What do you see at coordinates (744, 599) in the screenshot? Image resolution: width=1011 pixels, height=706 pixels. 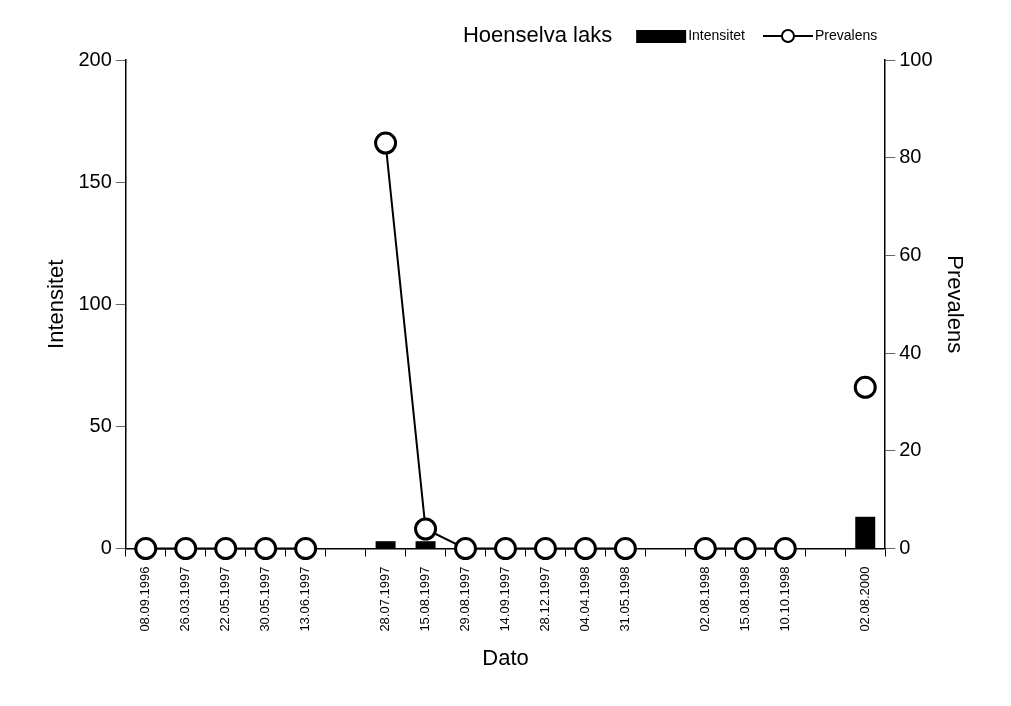 I see `x-tick-label: 15.08.1998` at bounding box center [744, 599].